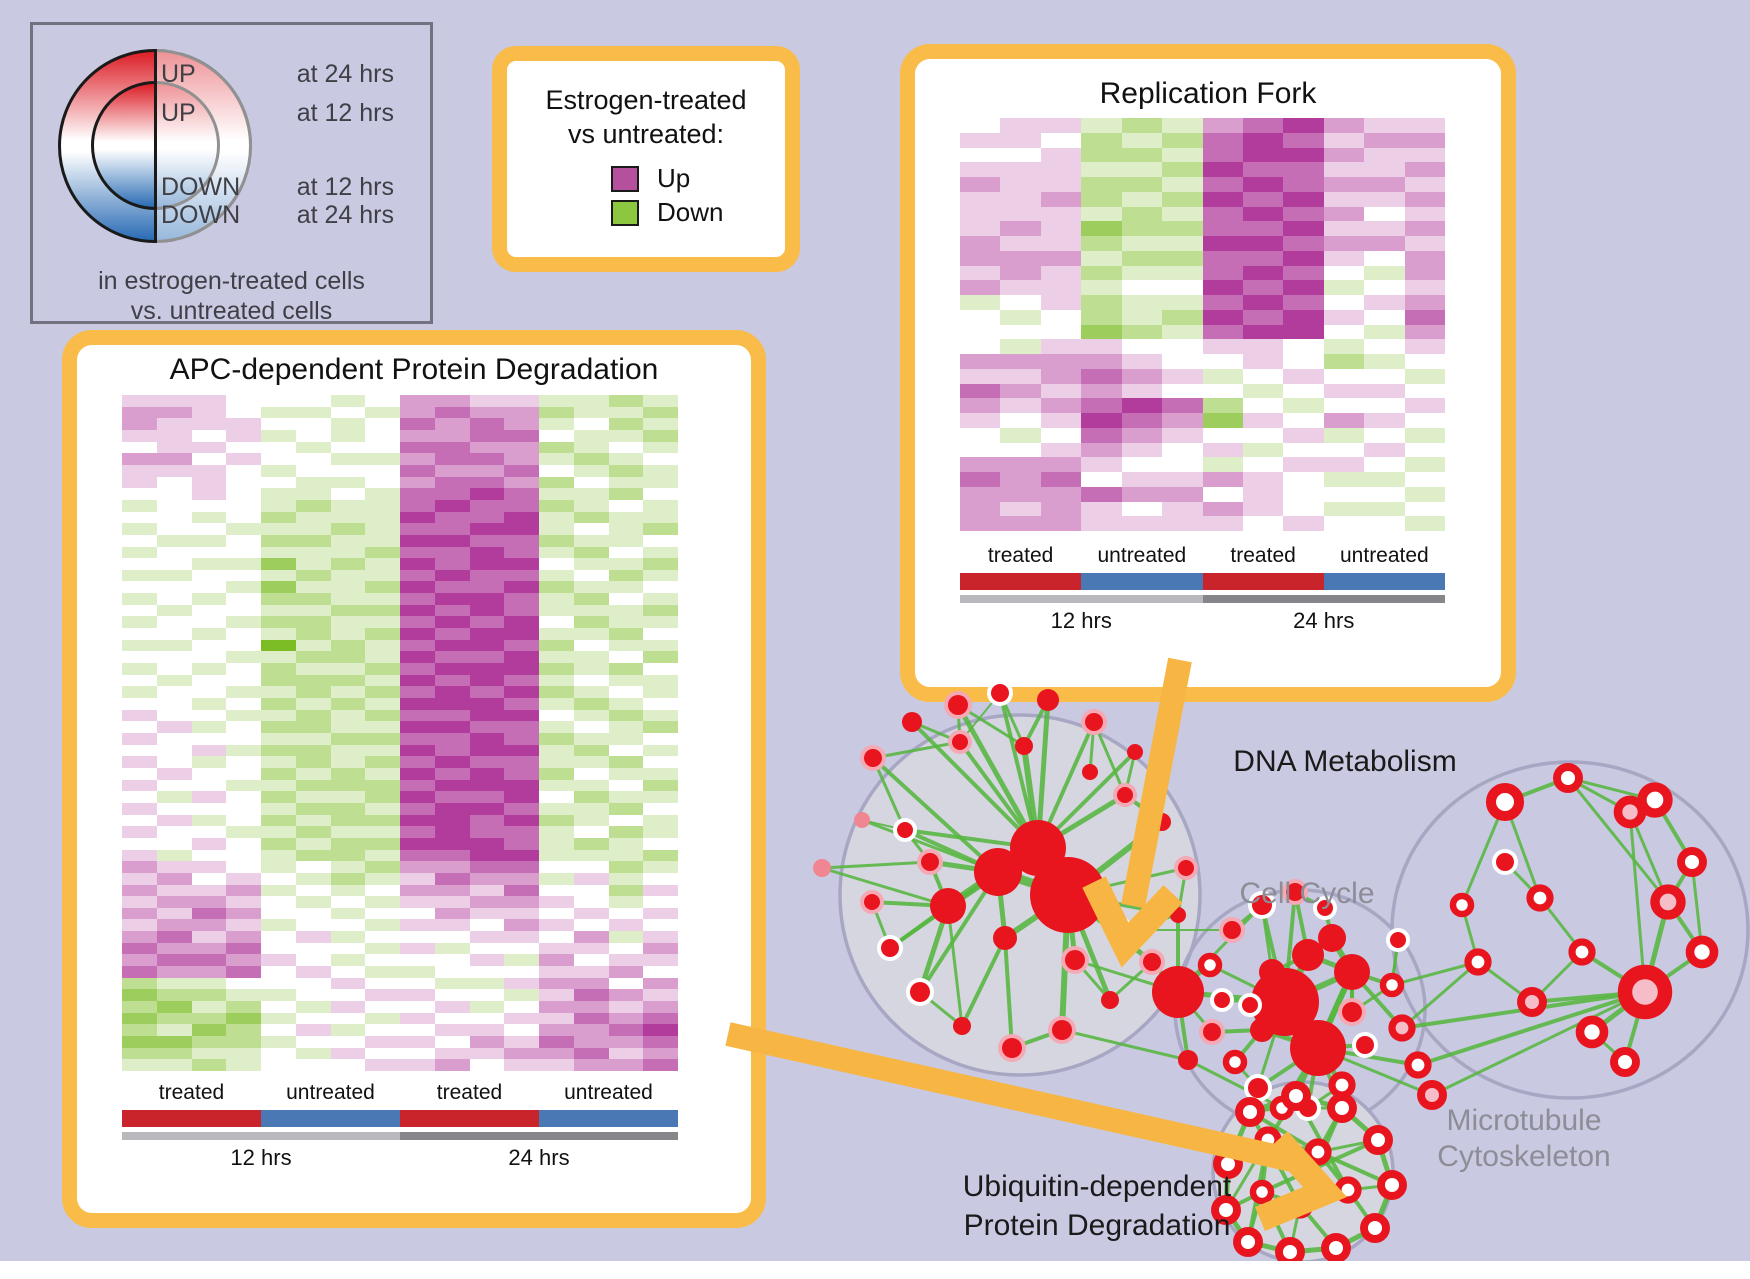  Describe the element at coordinates (1081, 620) in the screenshot. I see `time-label: 12 hrs` at that location.